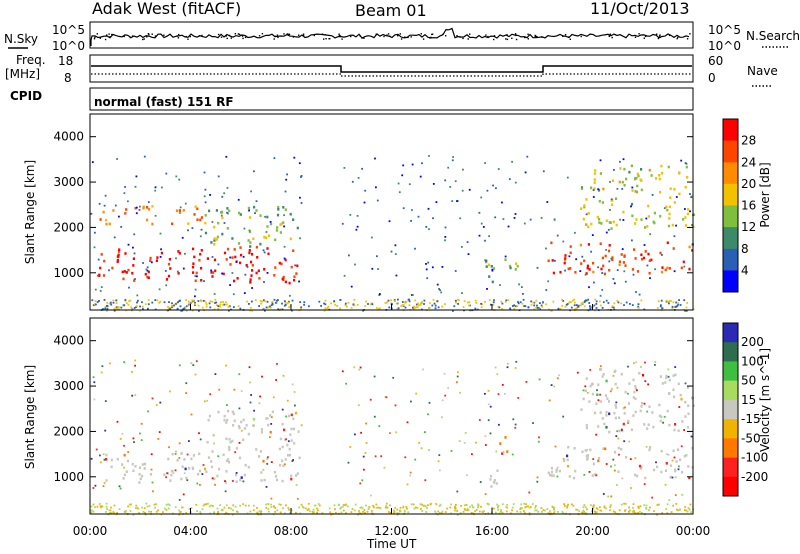 Image resolution: width=800 pixels, height=554 pixels. What do you see at coordinates (492, 531) in the screenshot?
I see `x-tick-label: 16:00` at bounding box center [492, 531].